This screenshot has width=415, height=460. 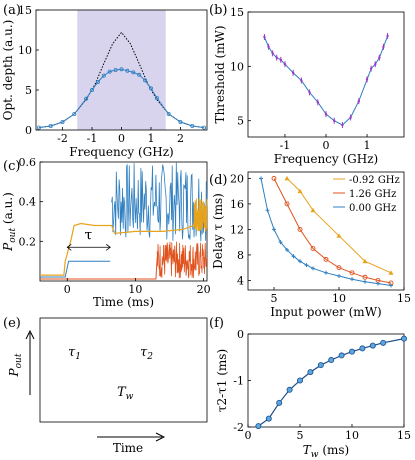 I want to click on e-tau1-main: τ, so click(x=72, y=352).